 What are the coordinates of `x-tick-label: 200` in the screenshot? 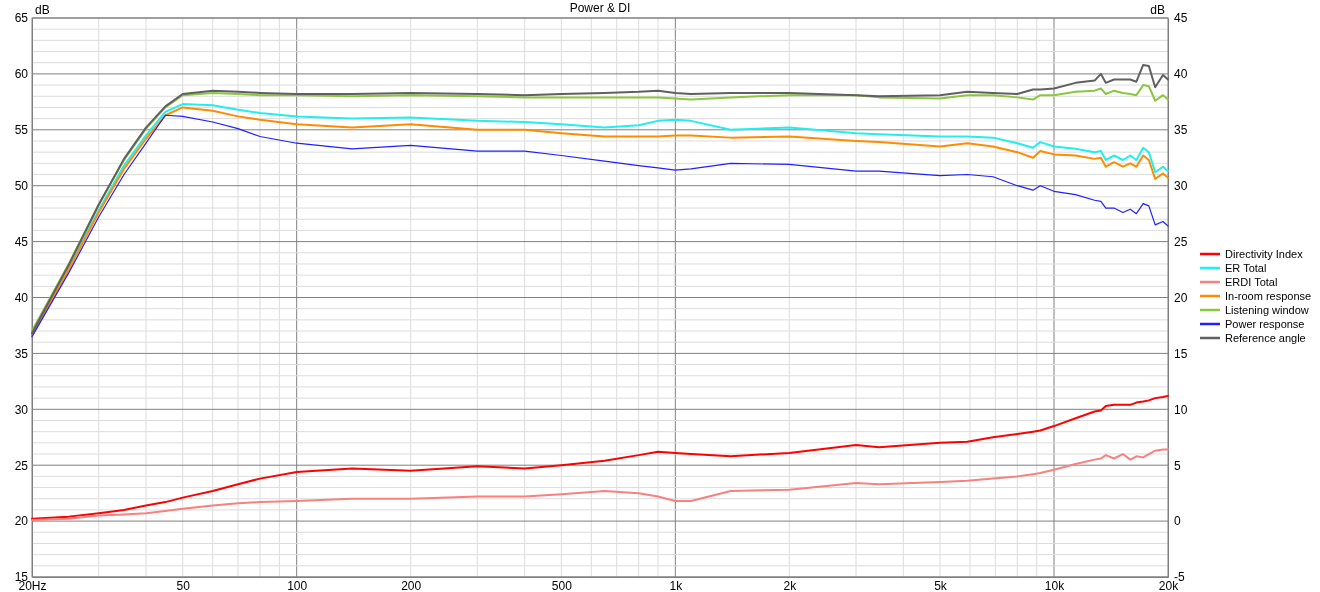 It's located at (411, 585).